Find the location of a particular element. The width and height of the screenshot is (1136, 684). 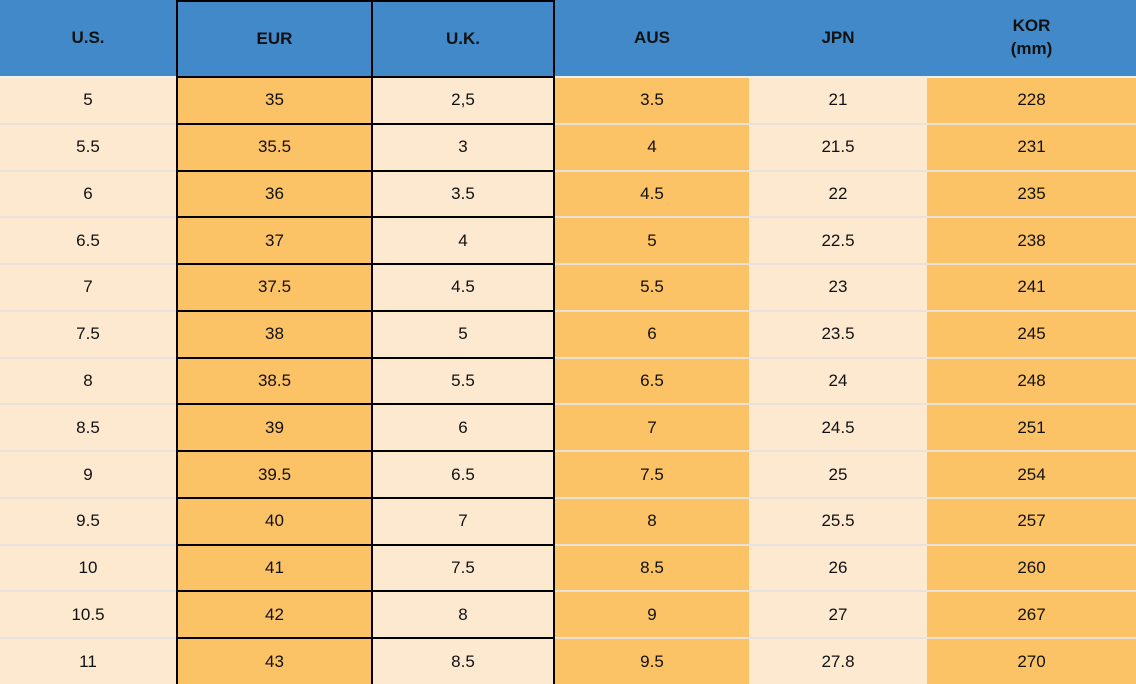

cell-us: 10.5 is located at coordinates (88, 614).